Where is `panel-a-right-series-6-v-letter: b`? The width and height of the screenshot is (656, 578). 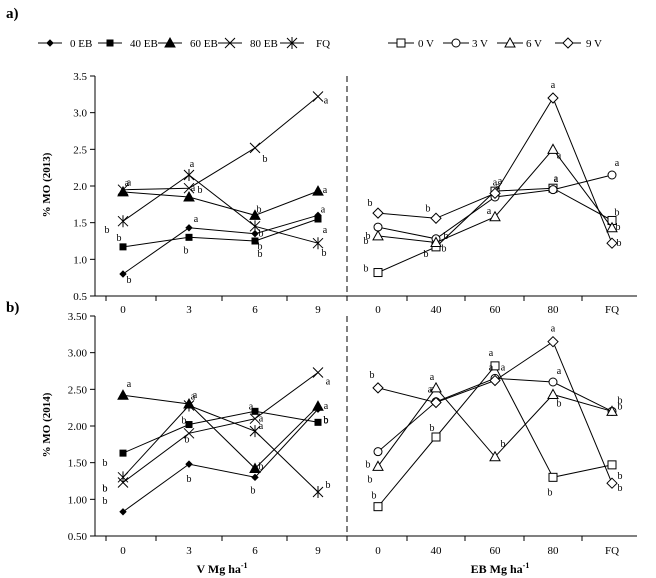
panel-a-right-series-6-v-letter: b is located at coordinates (366, 241).